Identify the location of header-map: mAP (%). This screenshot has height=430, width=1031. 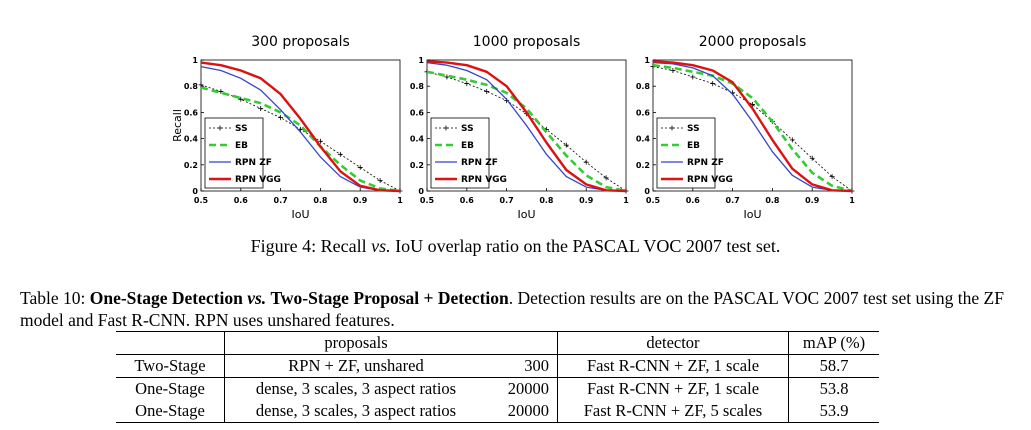
(833, 343).